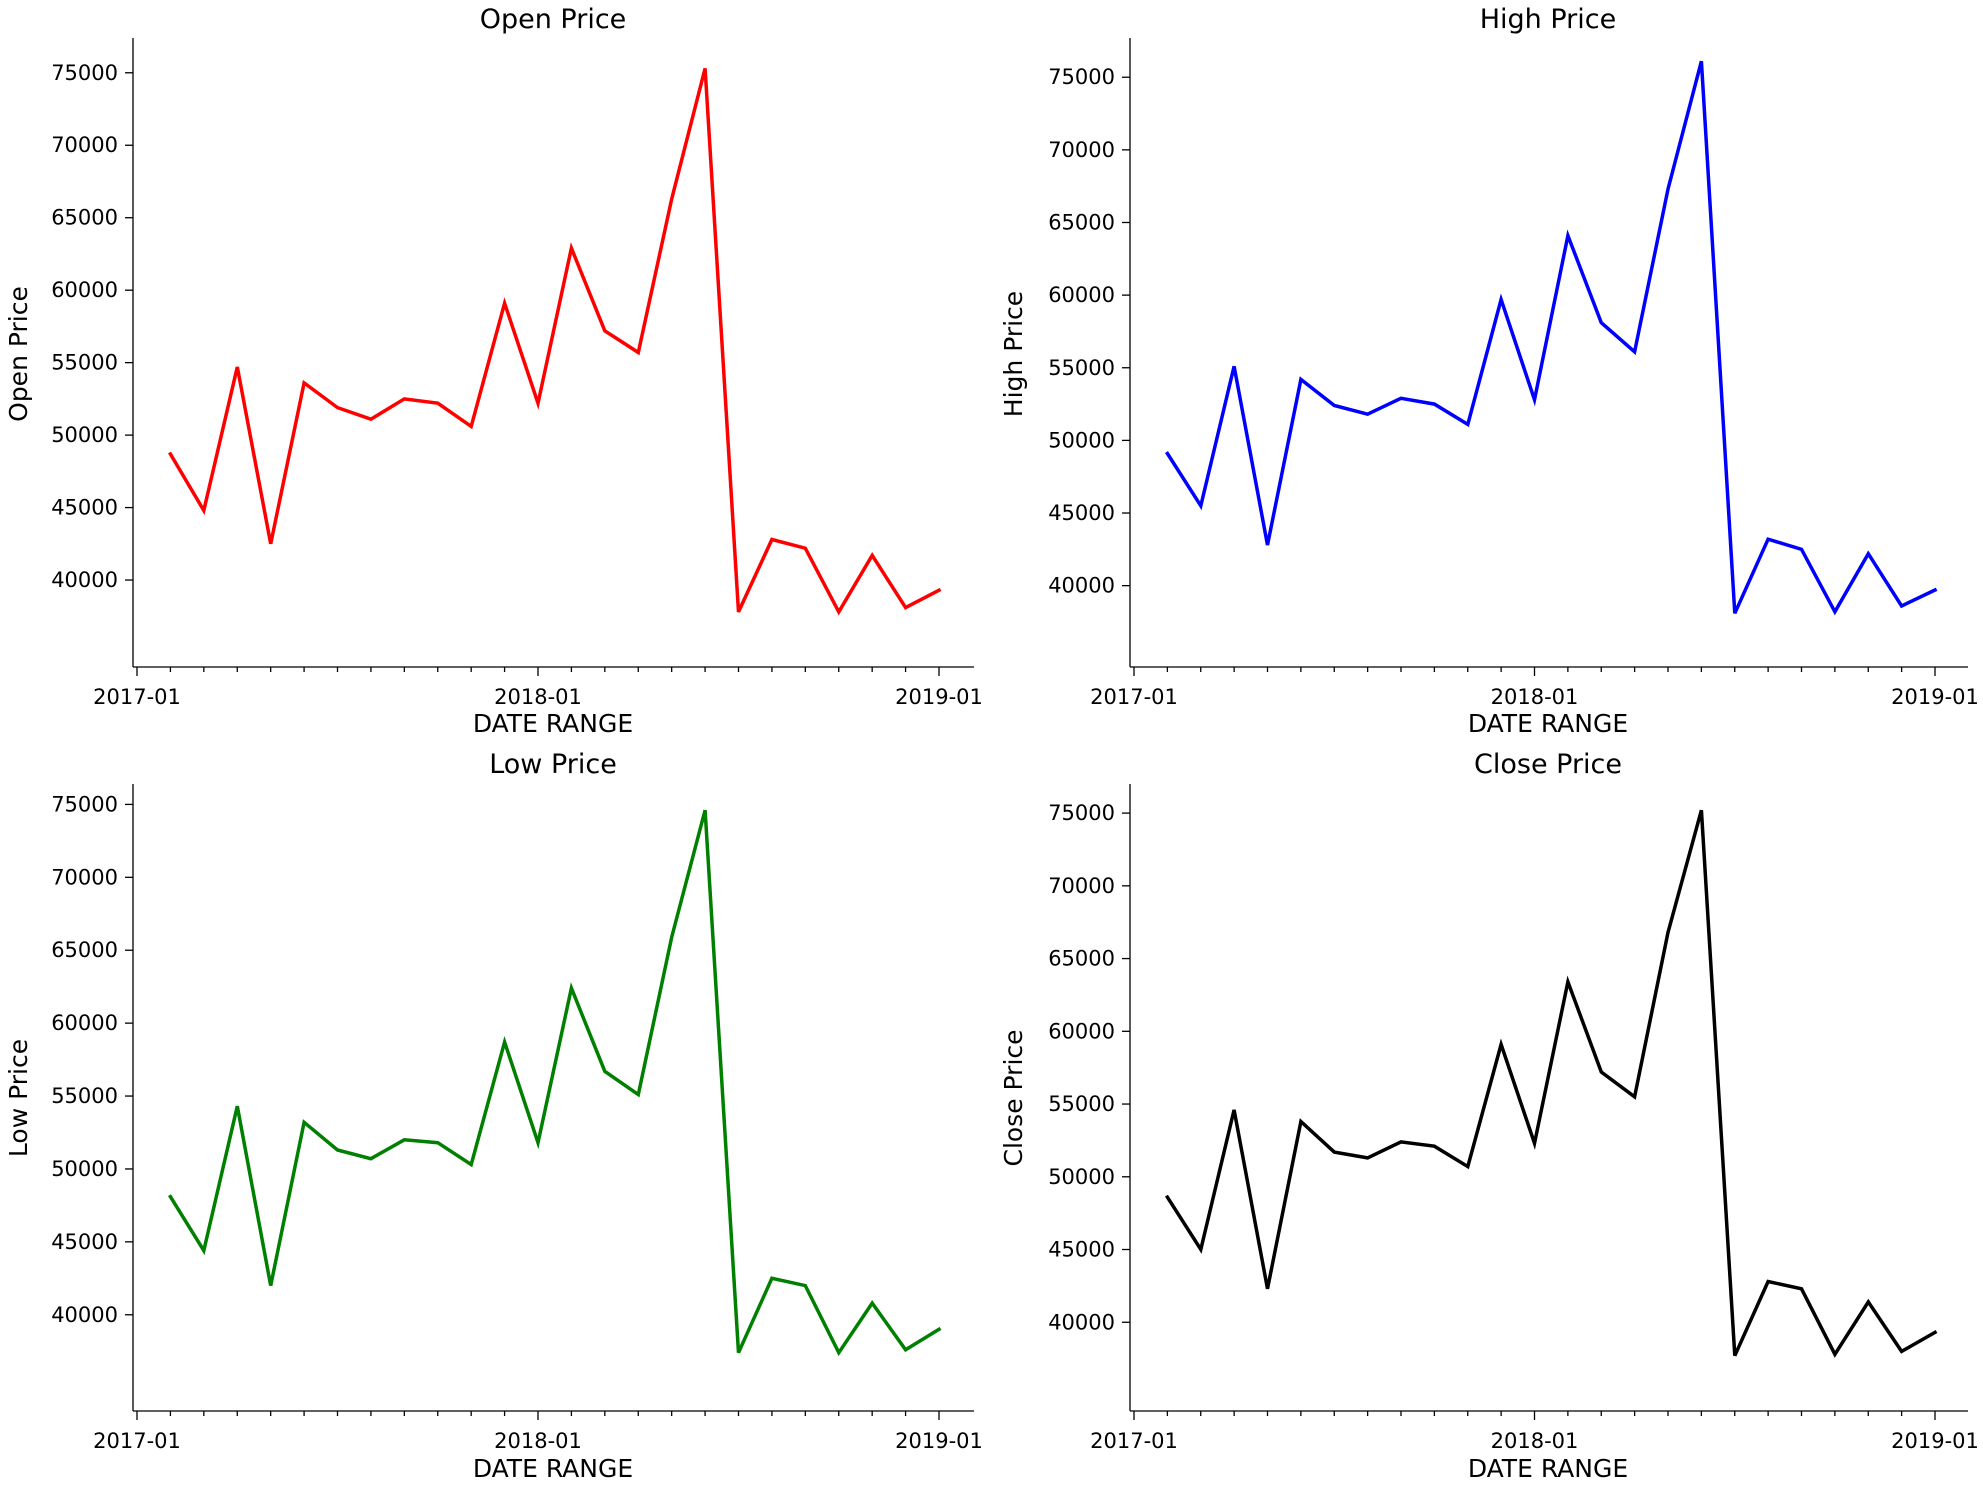 The image size is (1983, 1490). I want to click on panel-title: Low Price, so click(553, 764).